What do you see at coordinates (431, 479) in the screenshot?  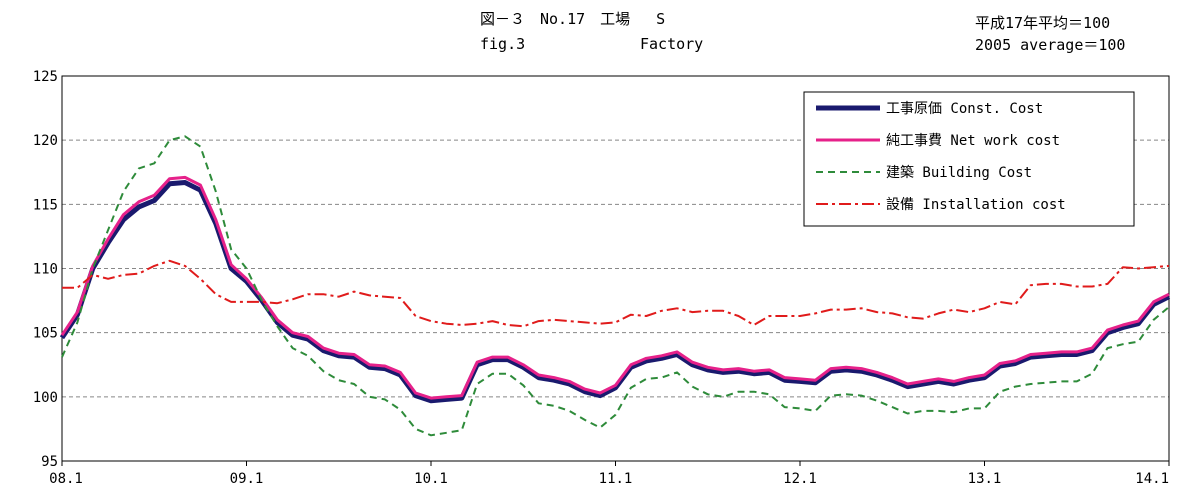 I see `x-tick-label-2: 10.1` at bounding box center [431, 479].